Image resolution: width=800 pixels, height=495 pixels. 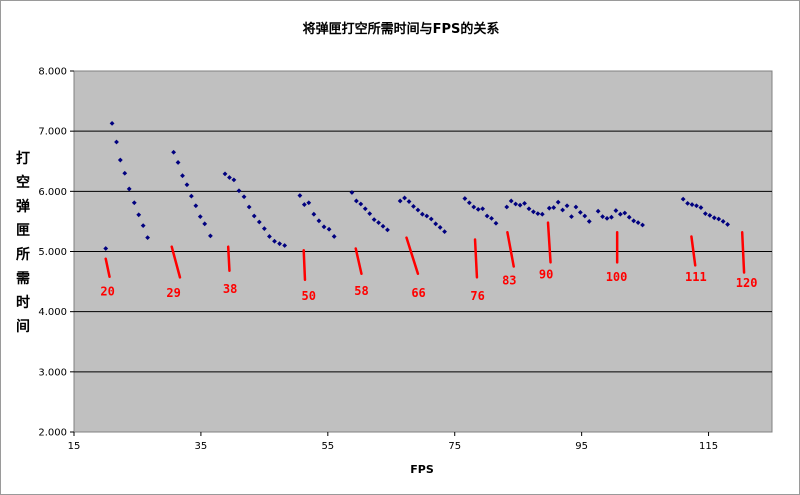 What do you see at coordinates (418, 293) in the screenshot?
I see `annotation-label-5: 66` at bounding box center [418, 293].